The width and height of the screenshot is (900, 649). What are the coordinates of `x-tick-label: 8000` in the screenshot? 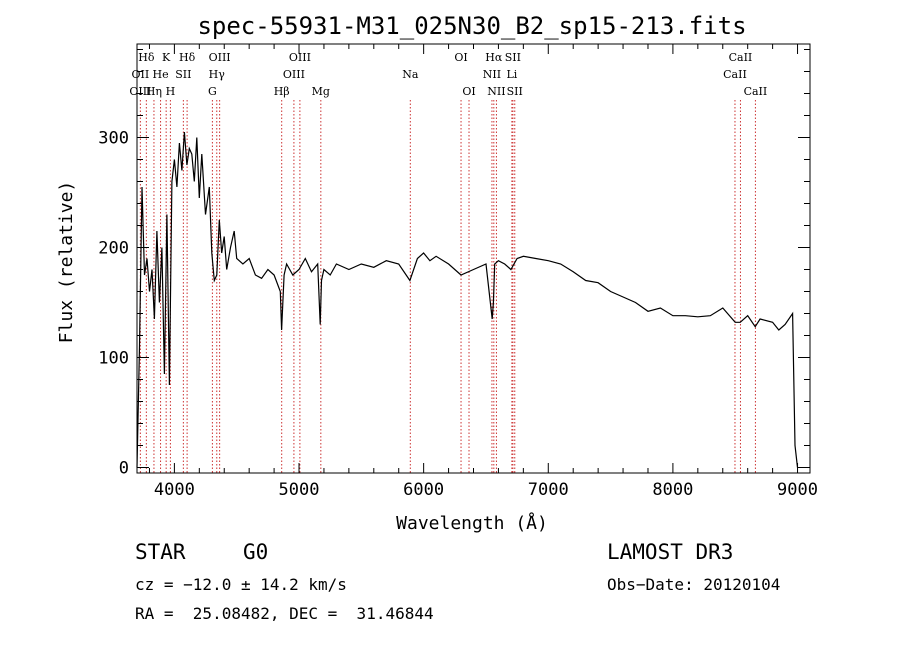 It's located at (672, 490).